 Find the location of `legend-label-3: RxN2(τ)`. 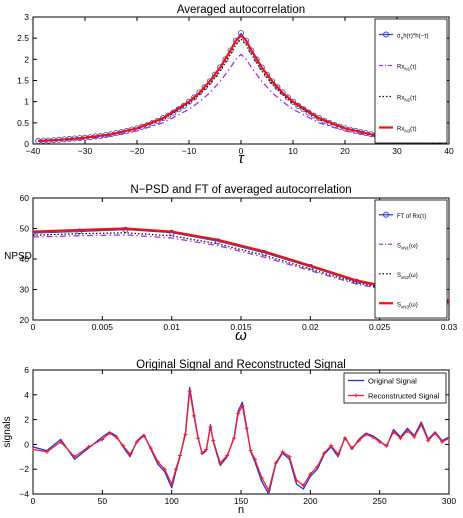

legend-label-3: RxN2(τ) is located at coordinates (406, 99).